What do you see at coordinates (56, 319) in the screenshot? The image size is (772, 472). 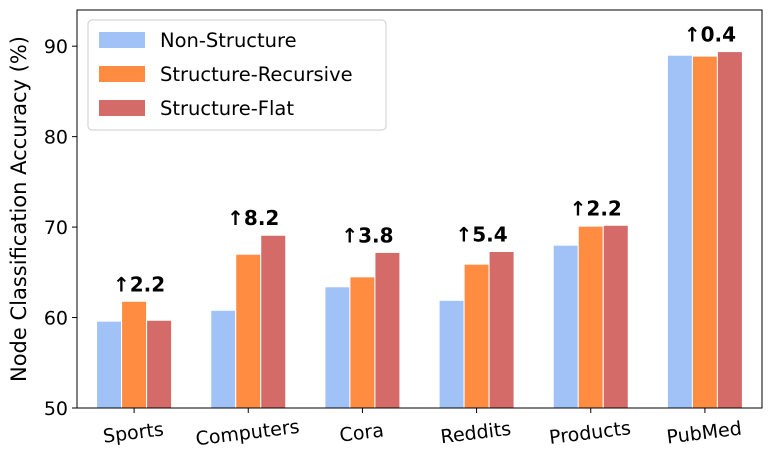 I see `y-tick-label: 60` at bounding box center [56, 319].